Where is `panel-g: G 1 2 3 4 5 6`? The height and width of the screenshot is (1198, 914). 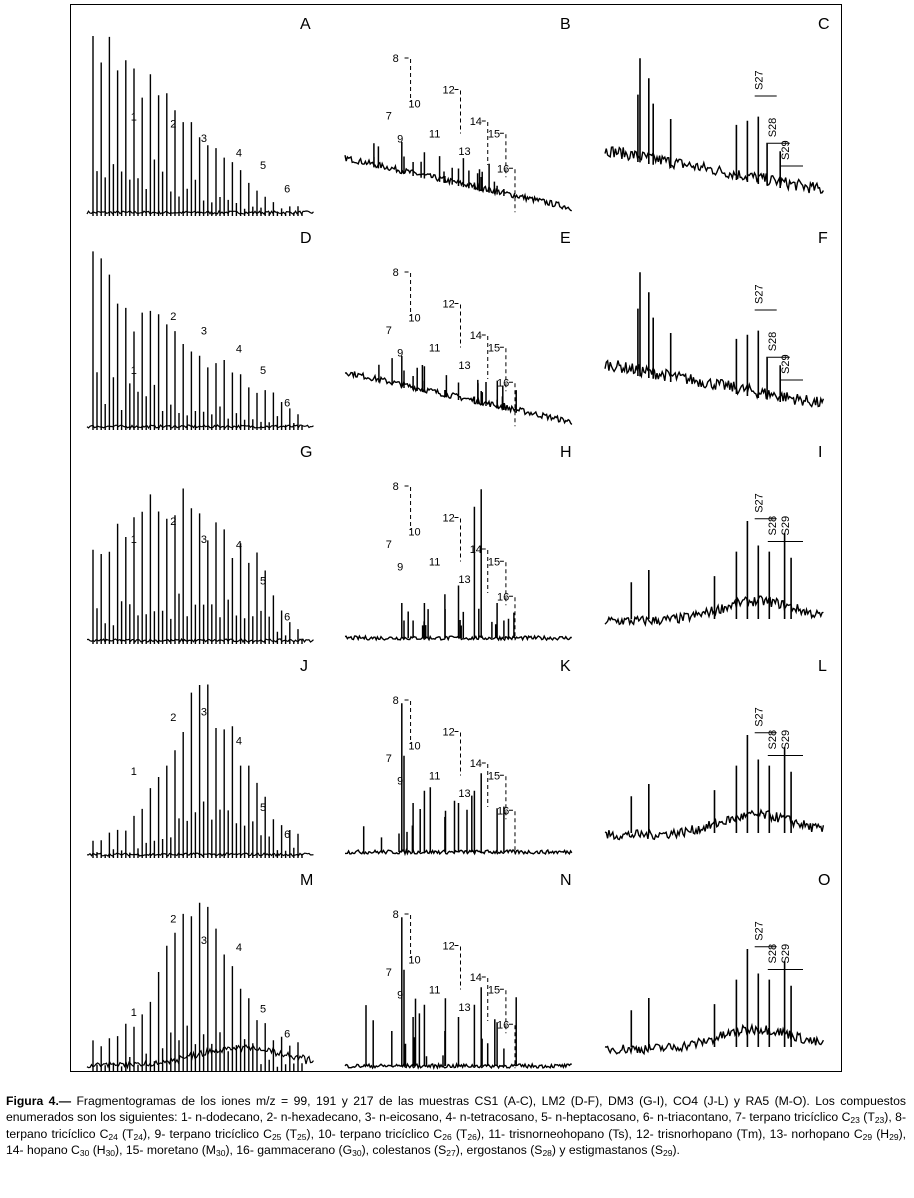
panel-g: G 1 2 3 4 5 6 is located at coordinates (200, 544).